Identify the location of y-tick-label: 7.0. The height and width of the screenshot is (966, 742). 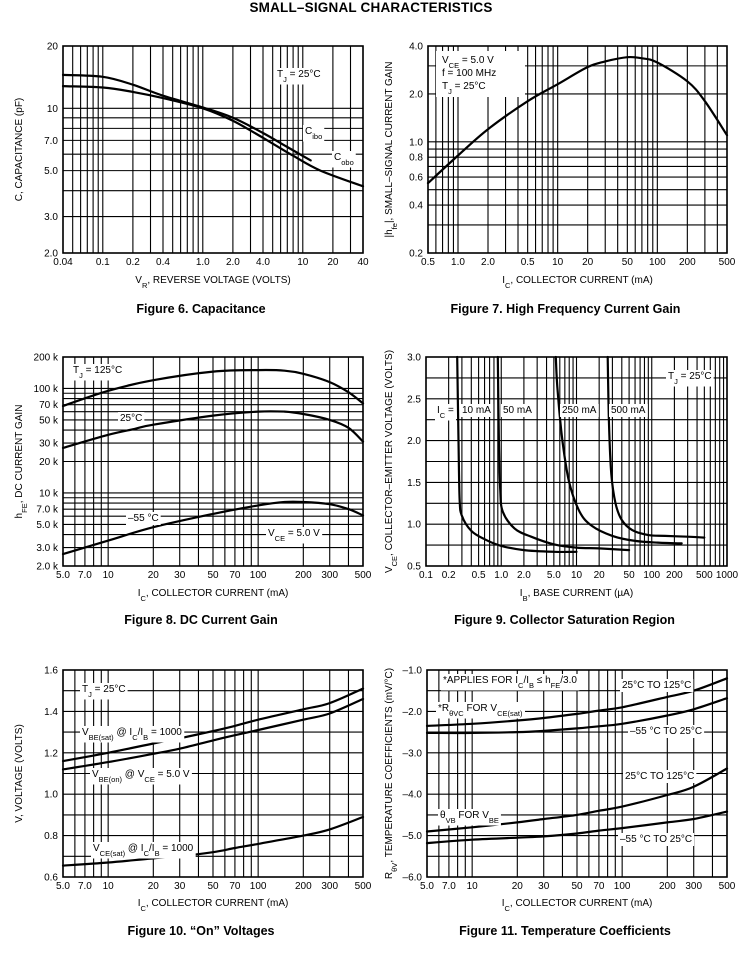
(51, 141).